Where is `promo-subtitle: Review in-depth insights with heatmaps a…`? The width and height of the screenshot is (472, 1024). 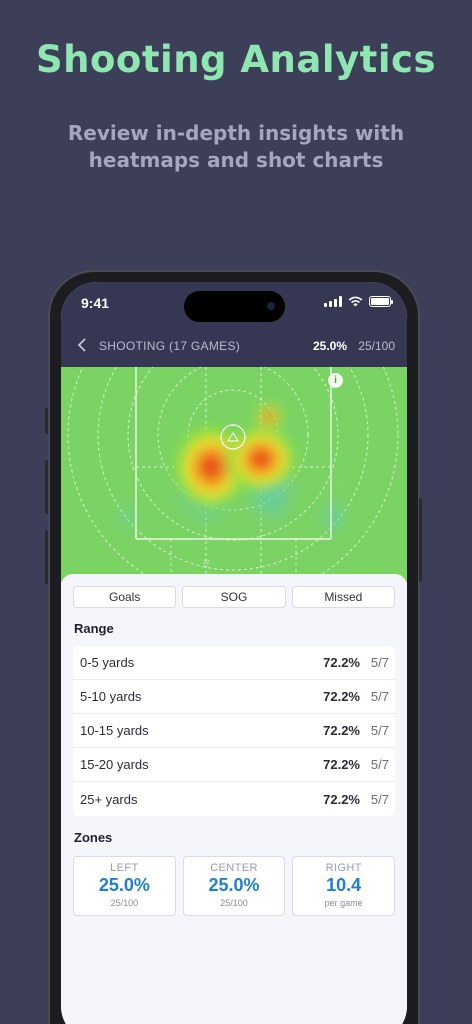
promo-subtitle: Review in-depth insights with heatmaps a… is located at coordinates (236, 146).